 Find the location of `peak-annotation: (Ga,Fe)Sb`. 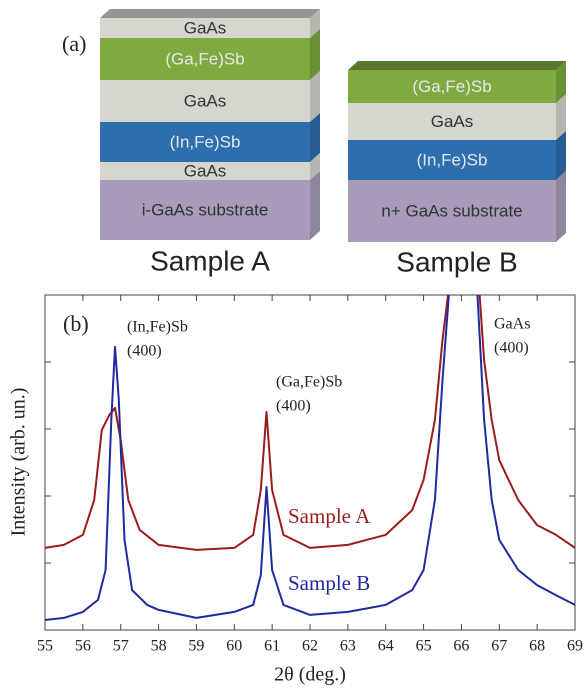

peak-annotation: (Ga,Fe)Sb is located at coordinates (309, 382).